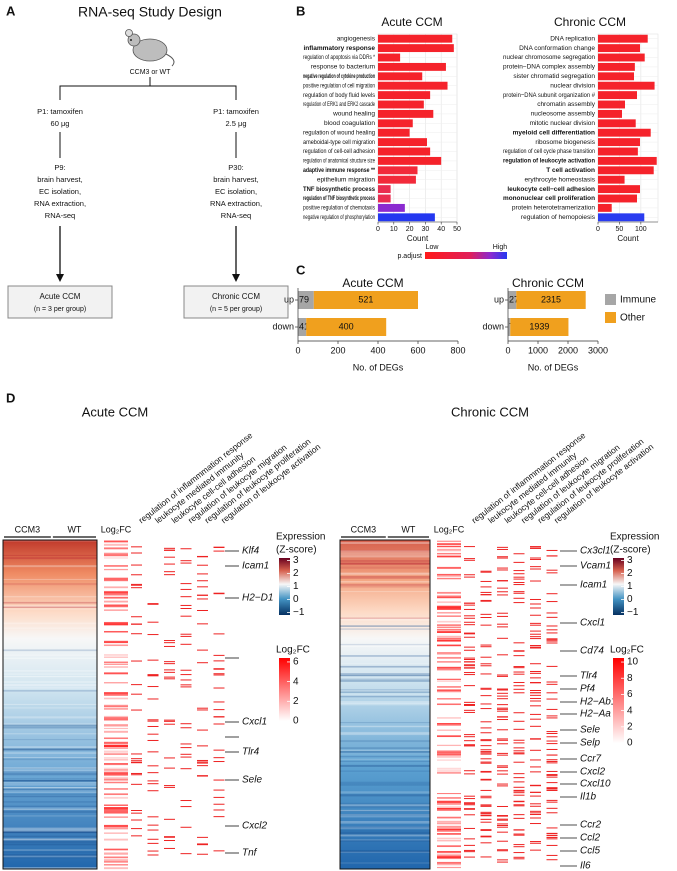 This screenshot has width=677, height=871. What do you see at coordinates (457, 350) in the screenshot?
I see `x-tick-label: 800` at bounding box center [457, 350].